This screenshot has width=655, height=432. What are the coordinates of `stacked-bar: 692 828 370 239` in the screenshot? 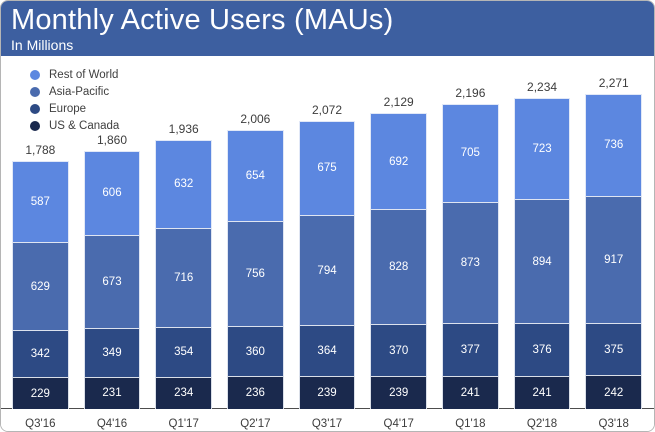 It's located at (399, 261).